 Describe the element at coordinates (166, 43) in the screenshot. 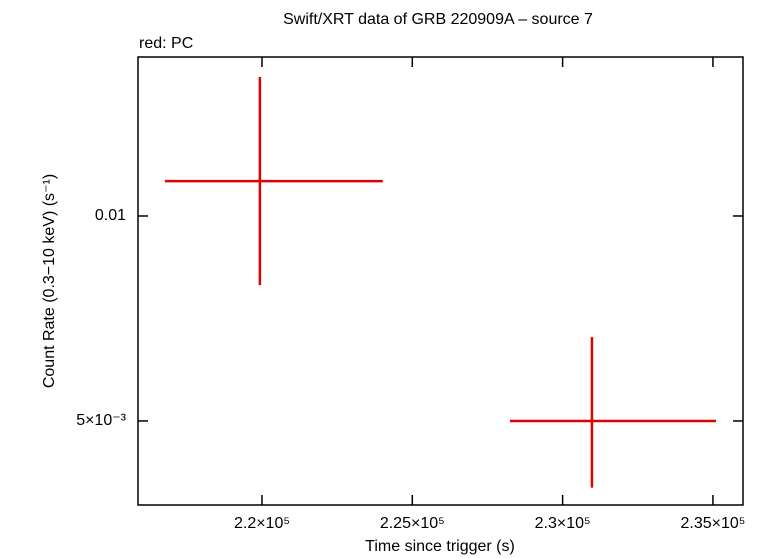

I see `chart-subtitle: red: PC` at that location.